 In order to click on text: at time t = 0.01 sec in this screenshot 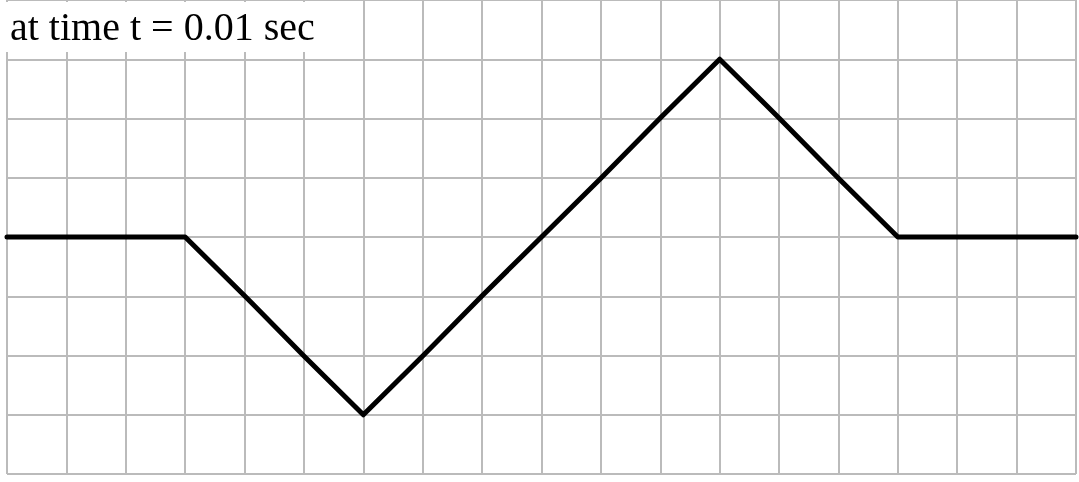, I will do `click(162, 26)`.